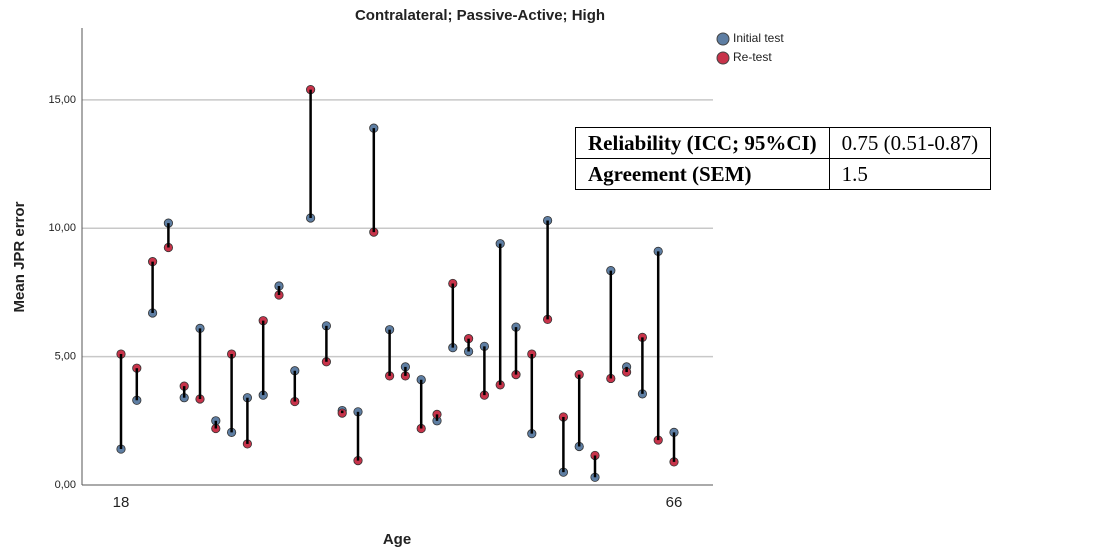  Describe the element at coordinates (702, 143) in the screenshot. I see `table-cell: Reliability (ICC; 95%CI)` at that location.